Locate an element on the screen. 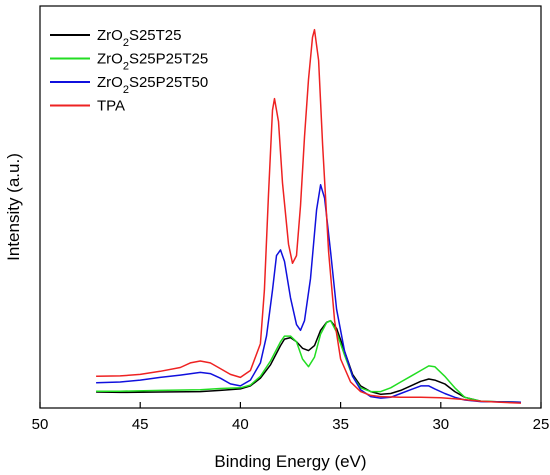  legend-label-3: TPA is located at coordinates (111, 106).